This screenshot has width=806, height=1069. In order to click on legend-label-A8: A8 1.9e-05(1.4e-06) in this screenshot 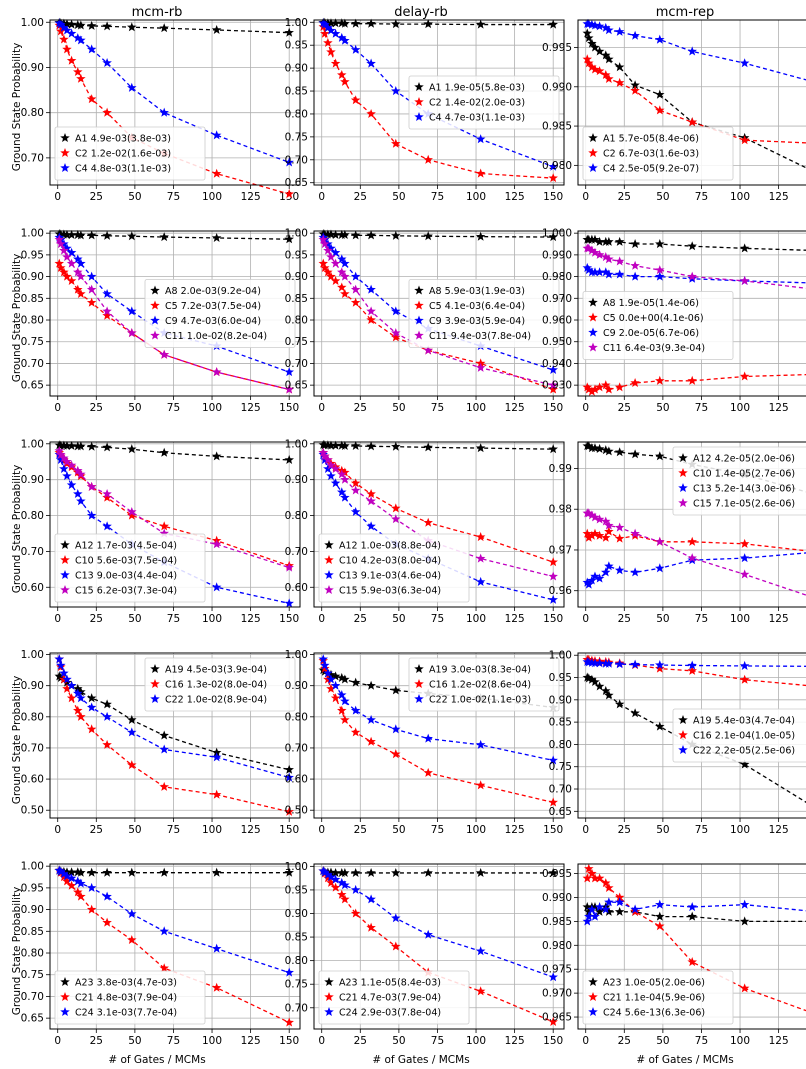, I will do `click(651, 303)`.